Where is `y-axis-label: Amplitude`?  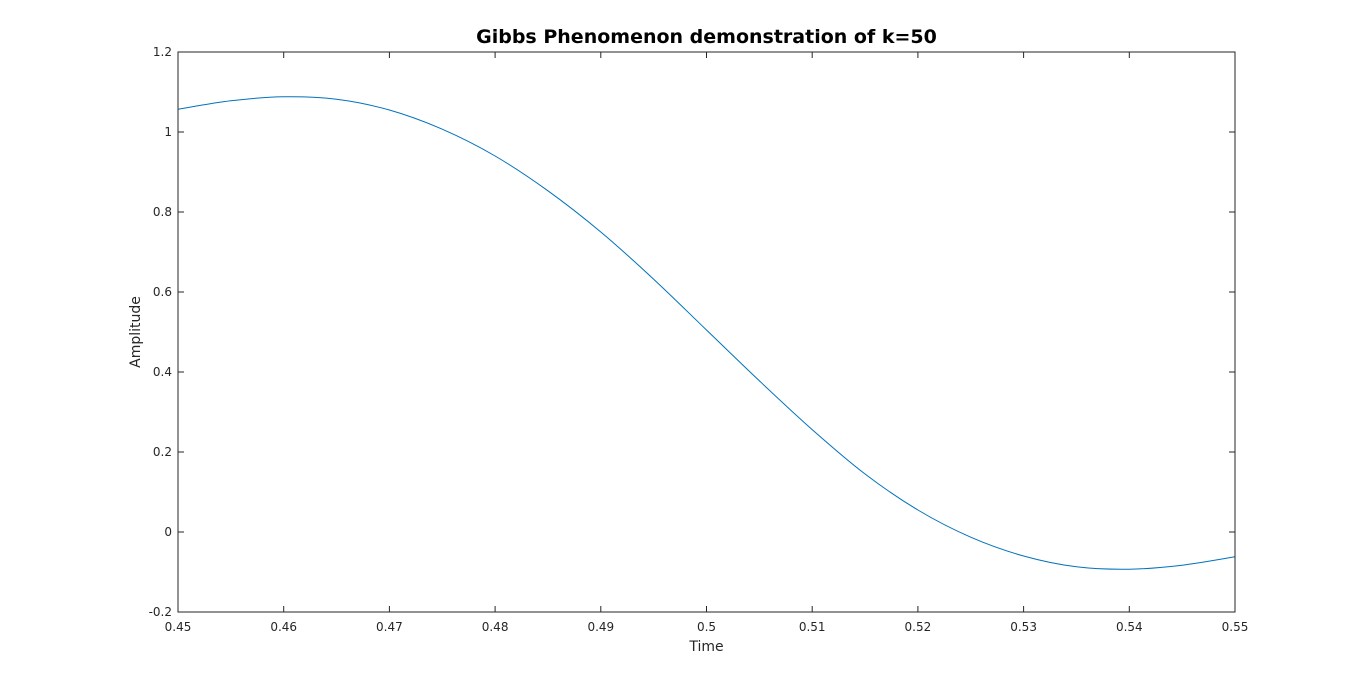
y-axis-label: Amplitude is located at coordinates (136, 332).